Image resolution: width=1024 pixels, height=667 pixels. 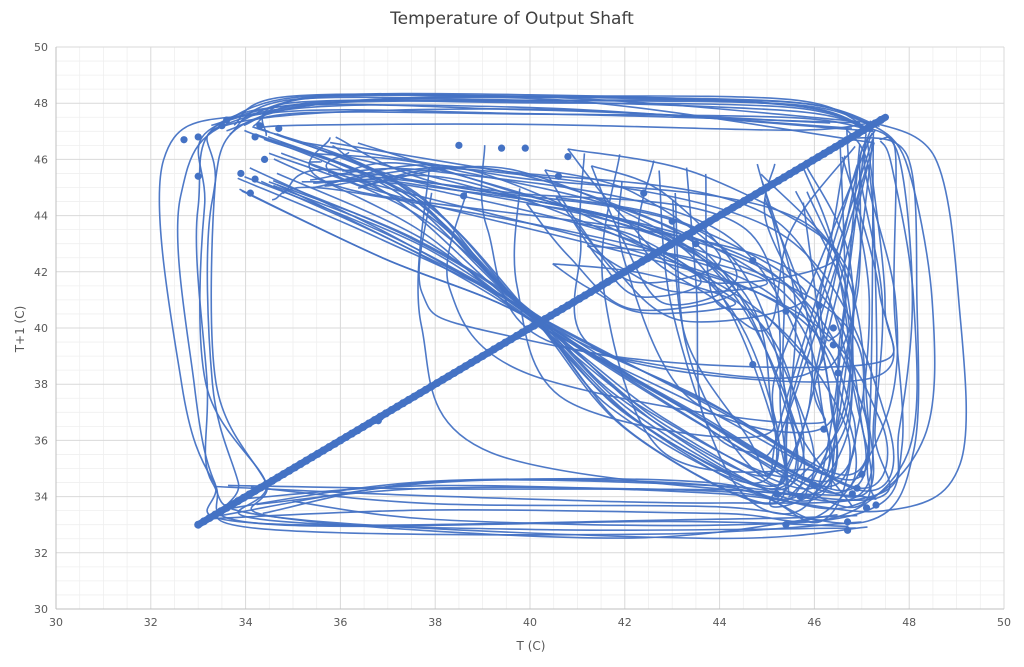 I want to click on x-tick-label: 36, so click(x=340, y=622).